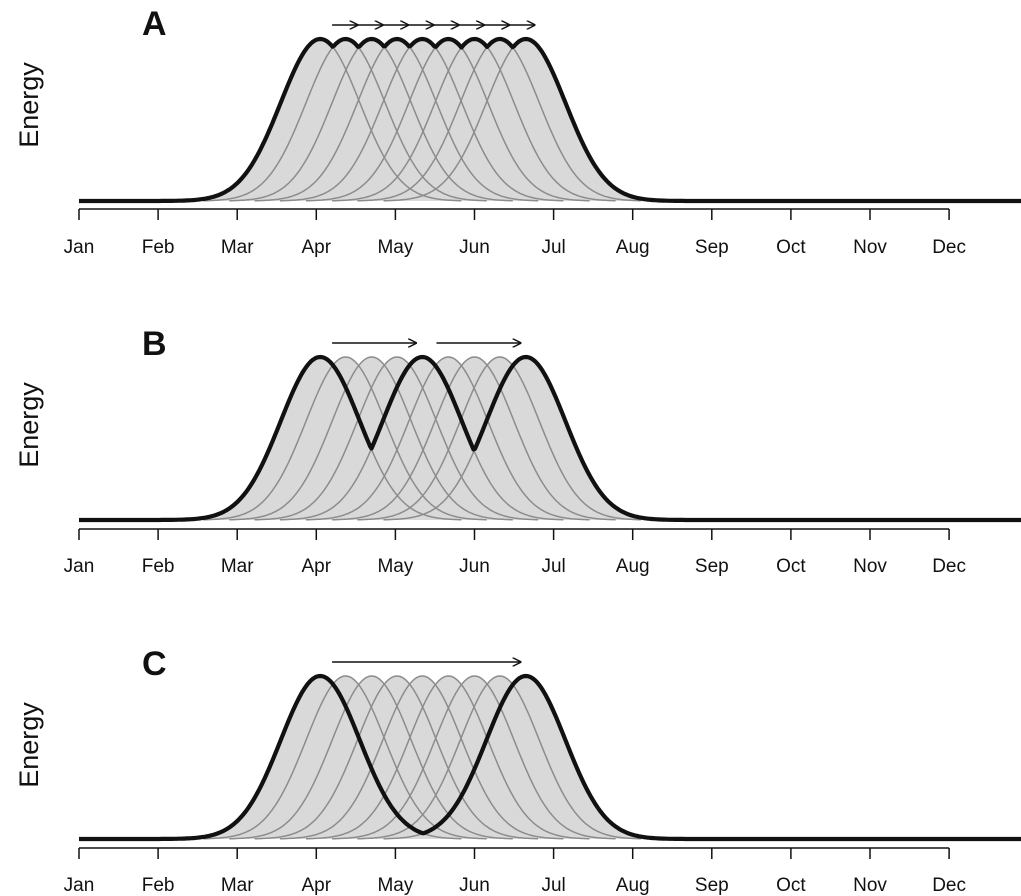 Image resolution: width=1021 pixels, height=896 pixels. Describe the element at coordinates (237, 247) in the screenshot. I see `panel-a-x-tick-label: Mar` at that location.